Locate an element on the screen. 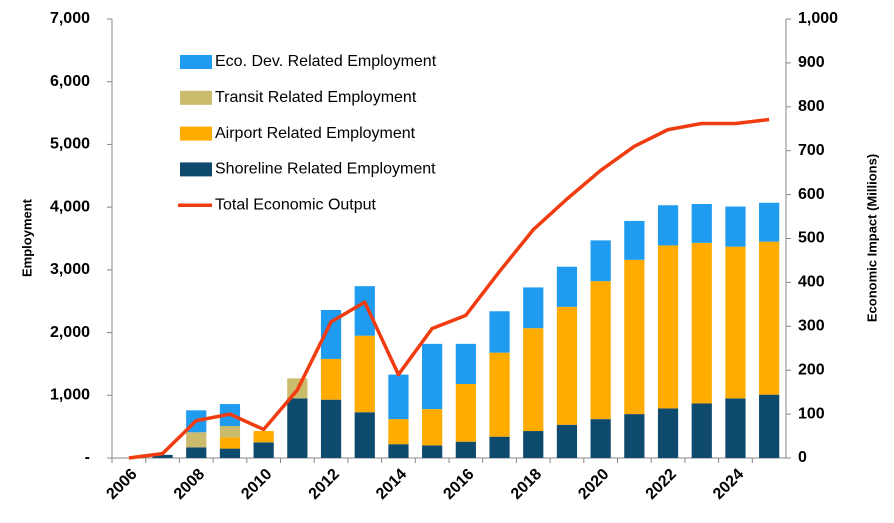 The height and width of the screenshot is (523, 894). y-tick-label: 4,000 is located at coordinates (70, 206).